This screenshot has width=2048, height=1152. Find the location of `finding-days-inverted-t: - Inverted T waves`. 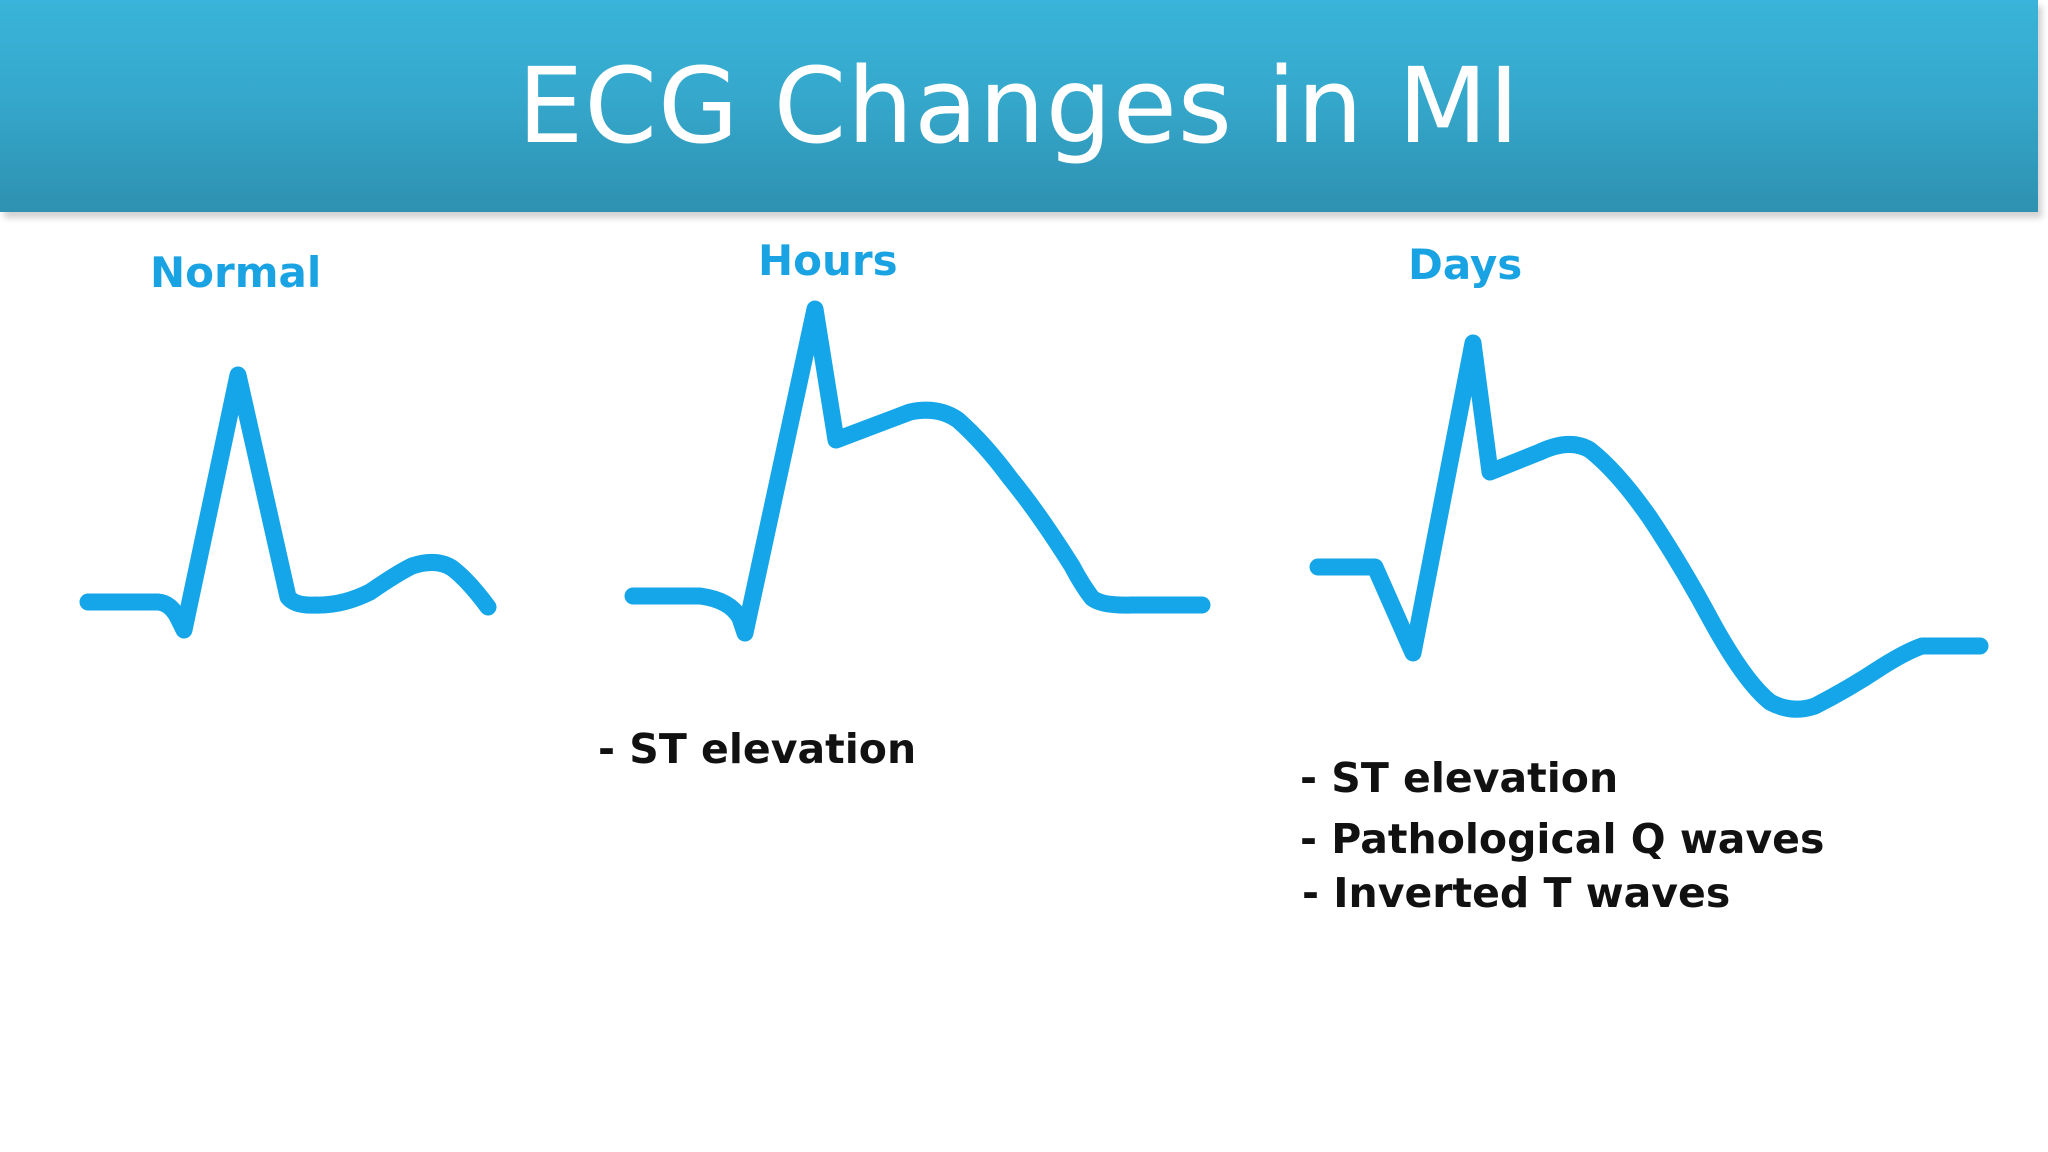

finding-days-inverted-t: - Inverted T waves is located at coordinates (1516, 893).